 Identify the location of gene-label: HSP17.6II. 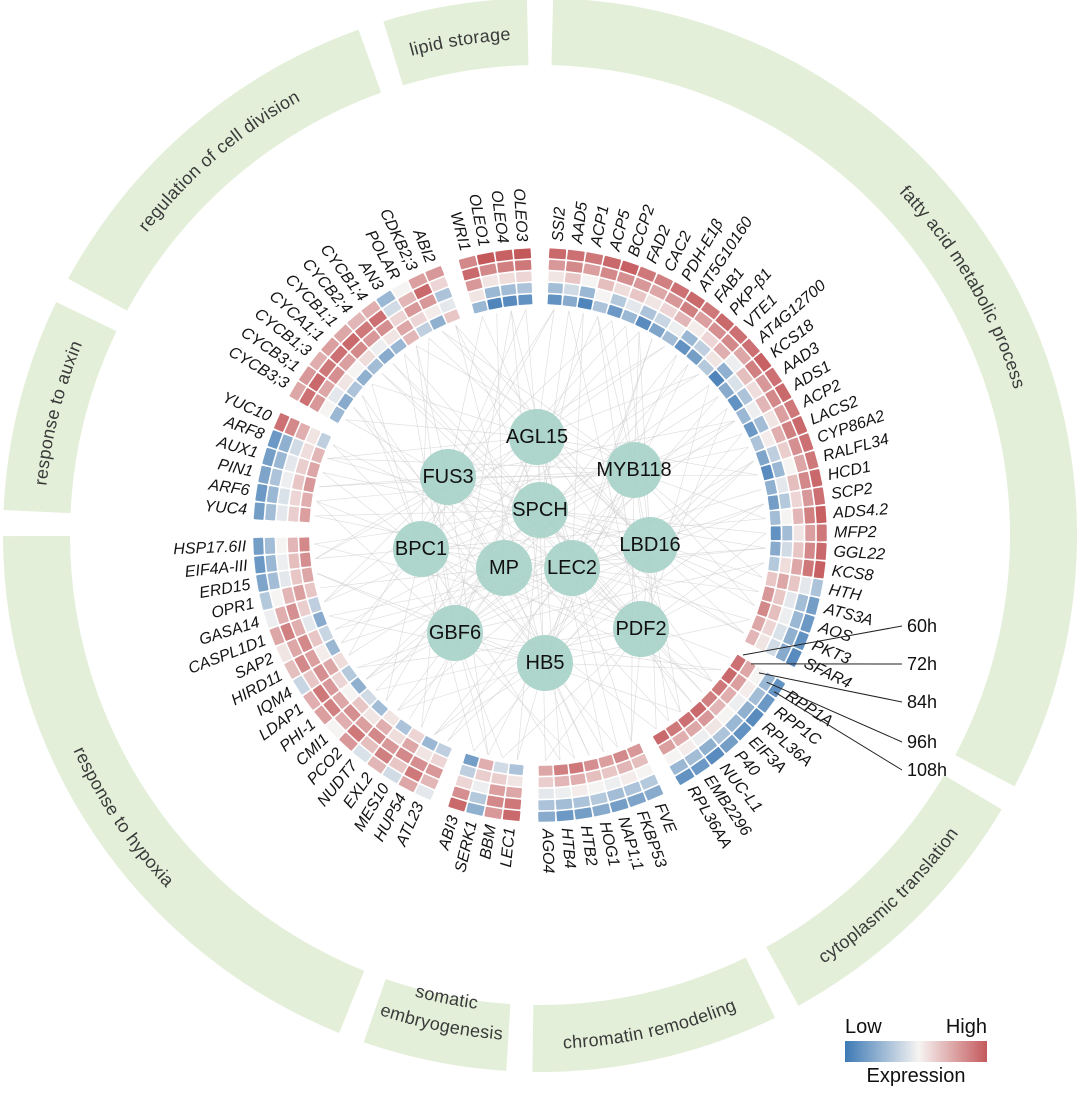
(210, 548).